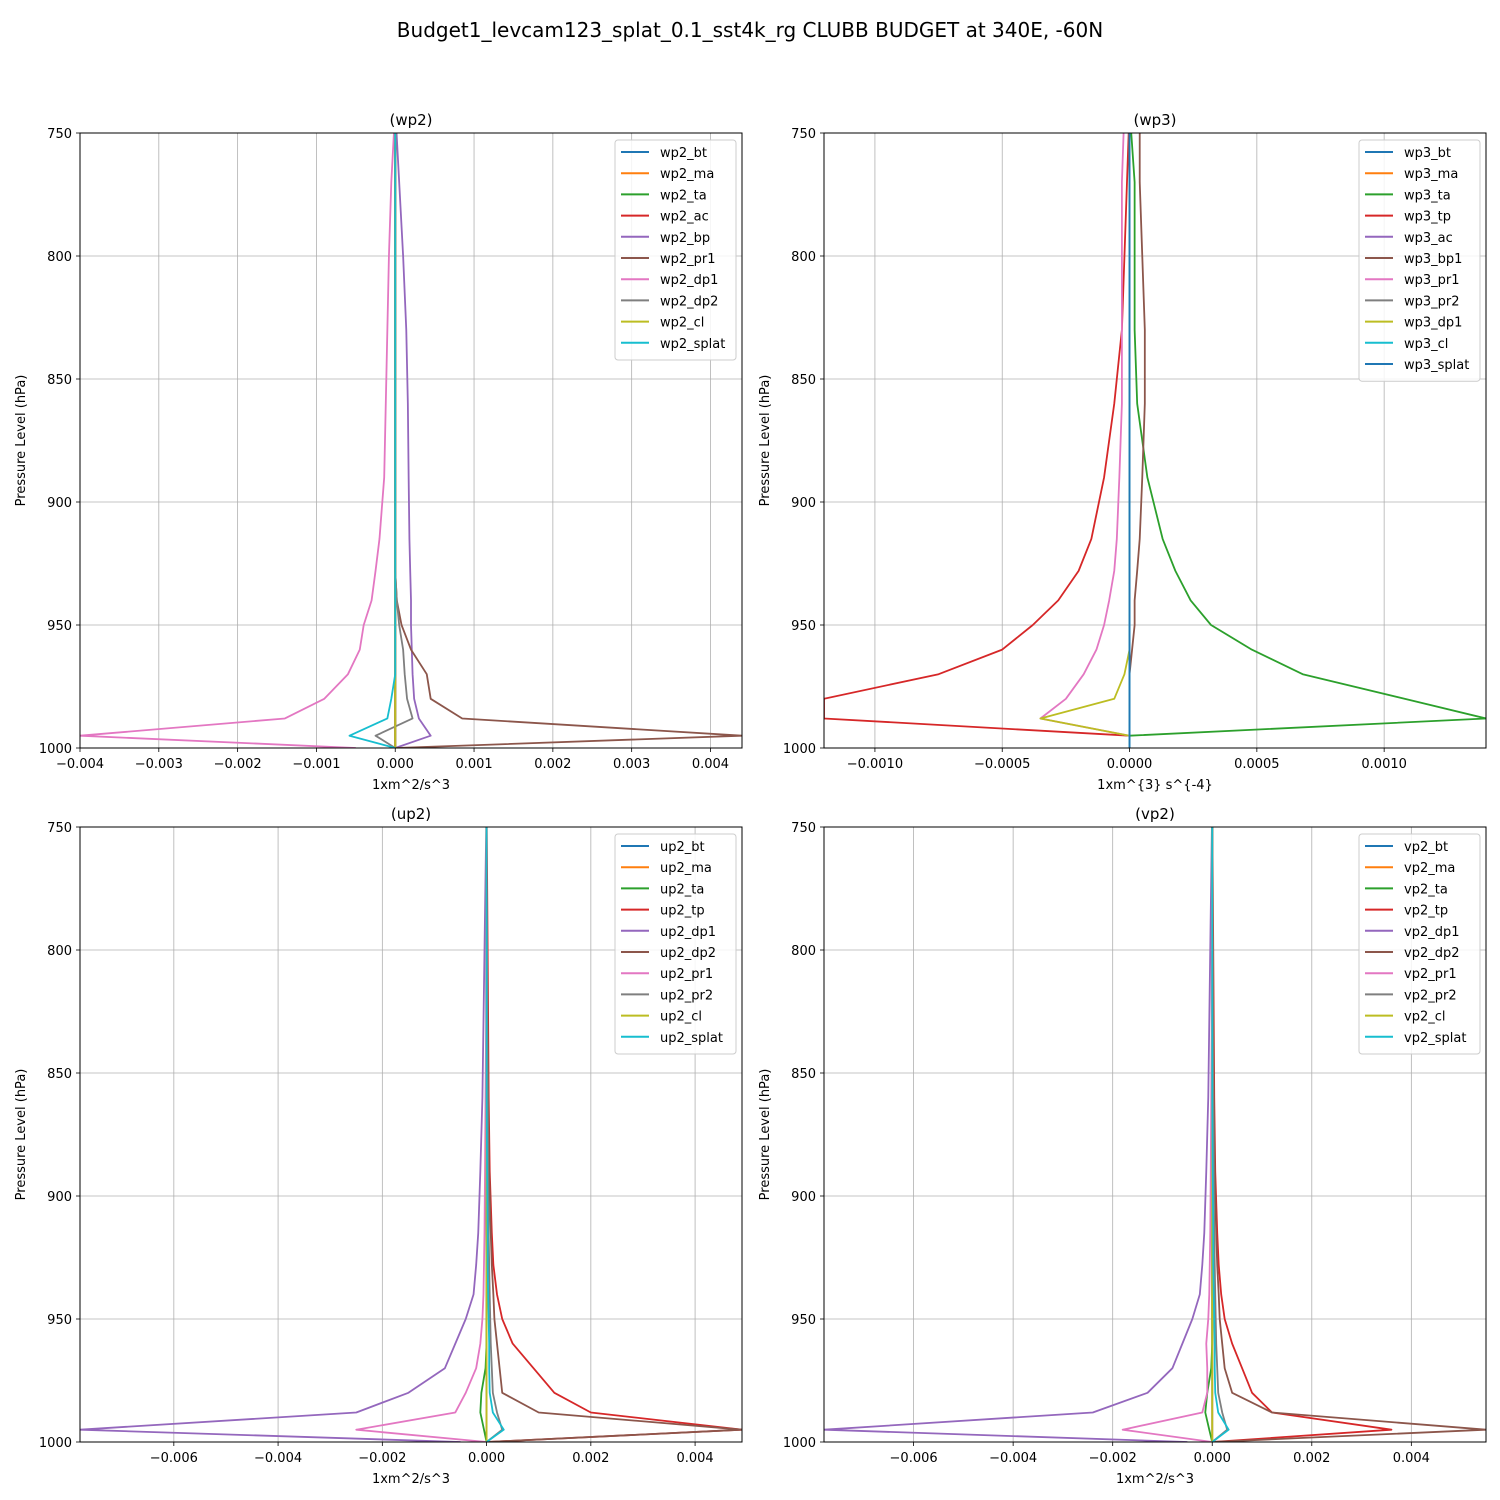  I want to click on series-line-wp3_ta, so click(1307, 440).